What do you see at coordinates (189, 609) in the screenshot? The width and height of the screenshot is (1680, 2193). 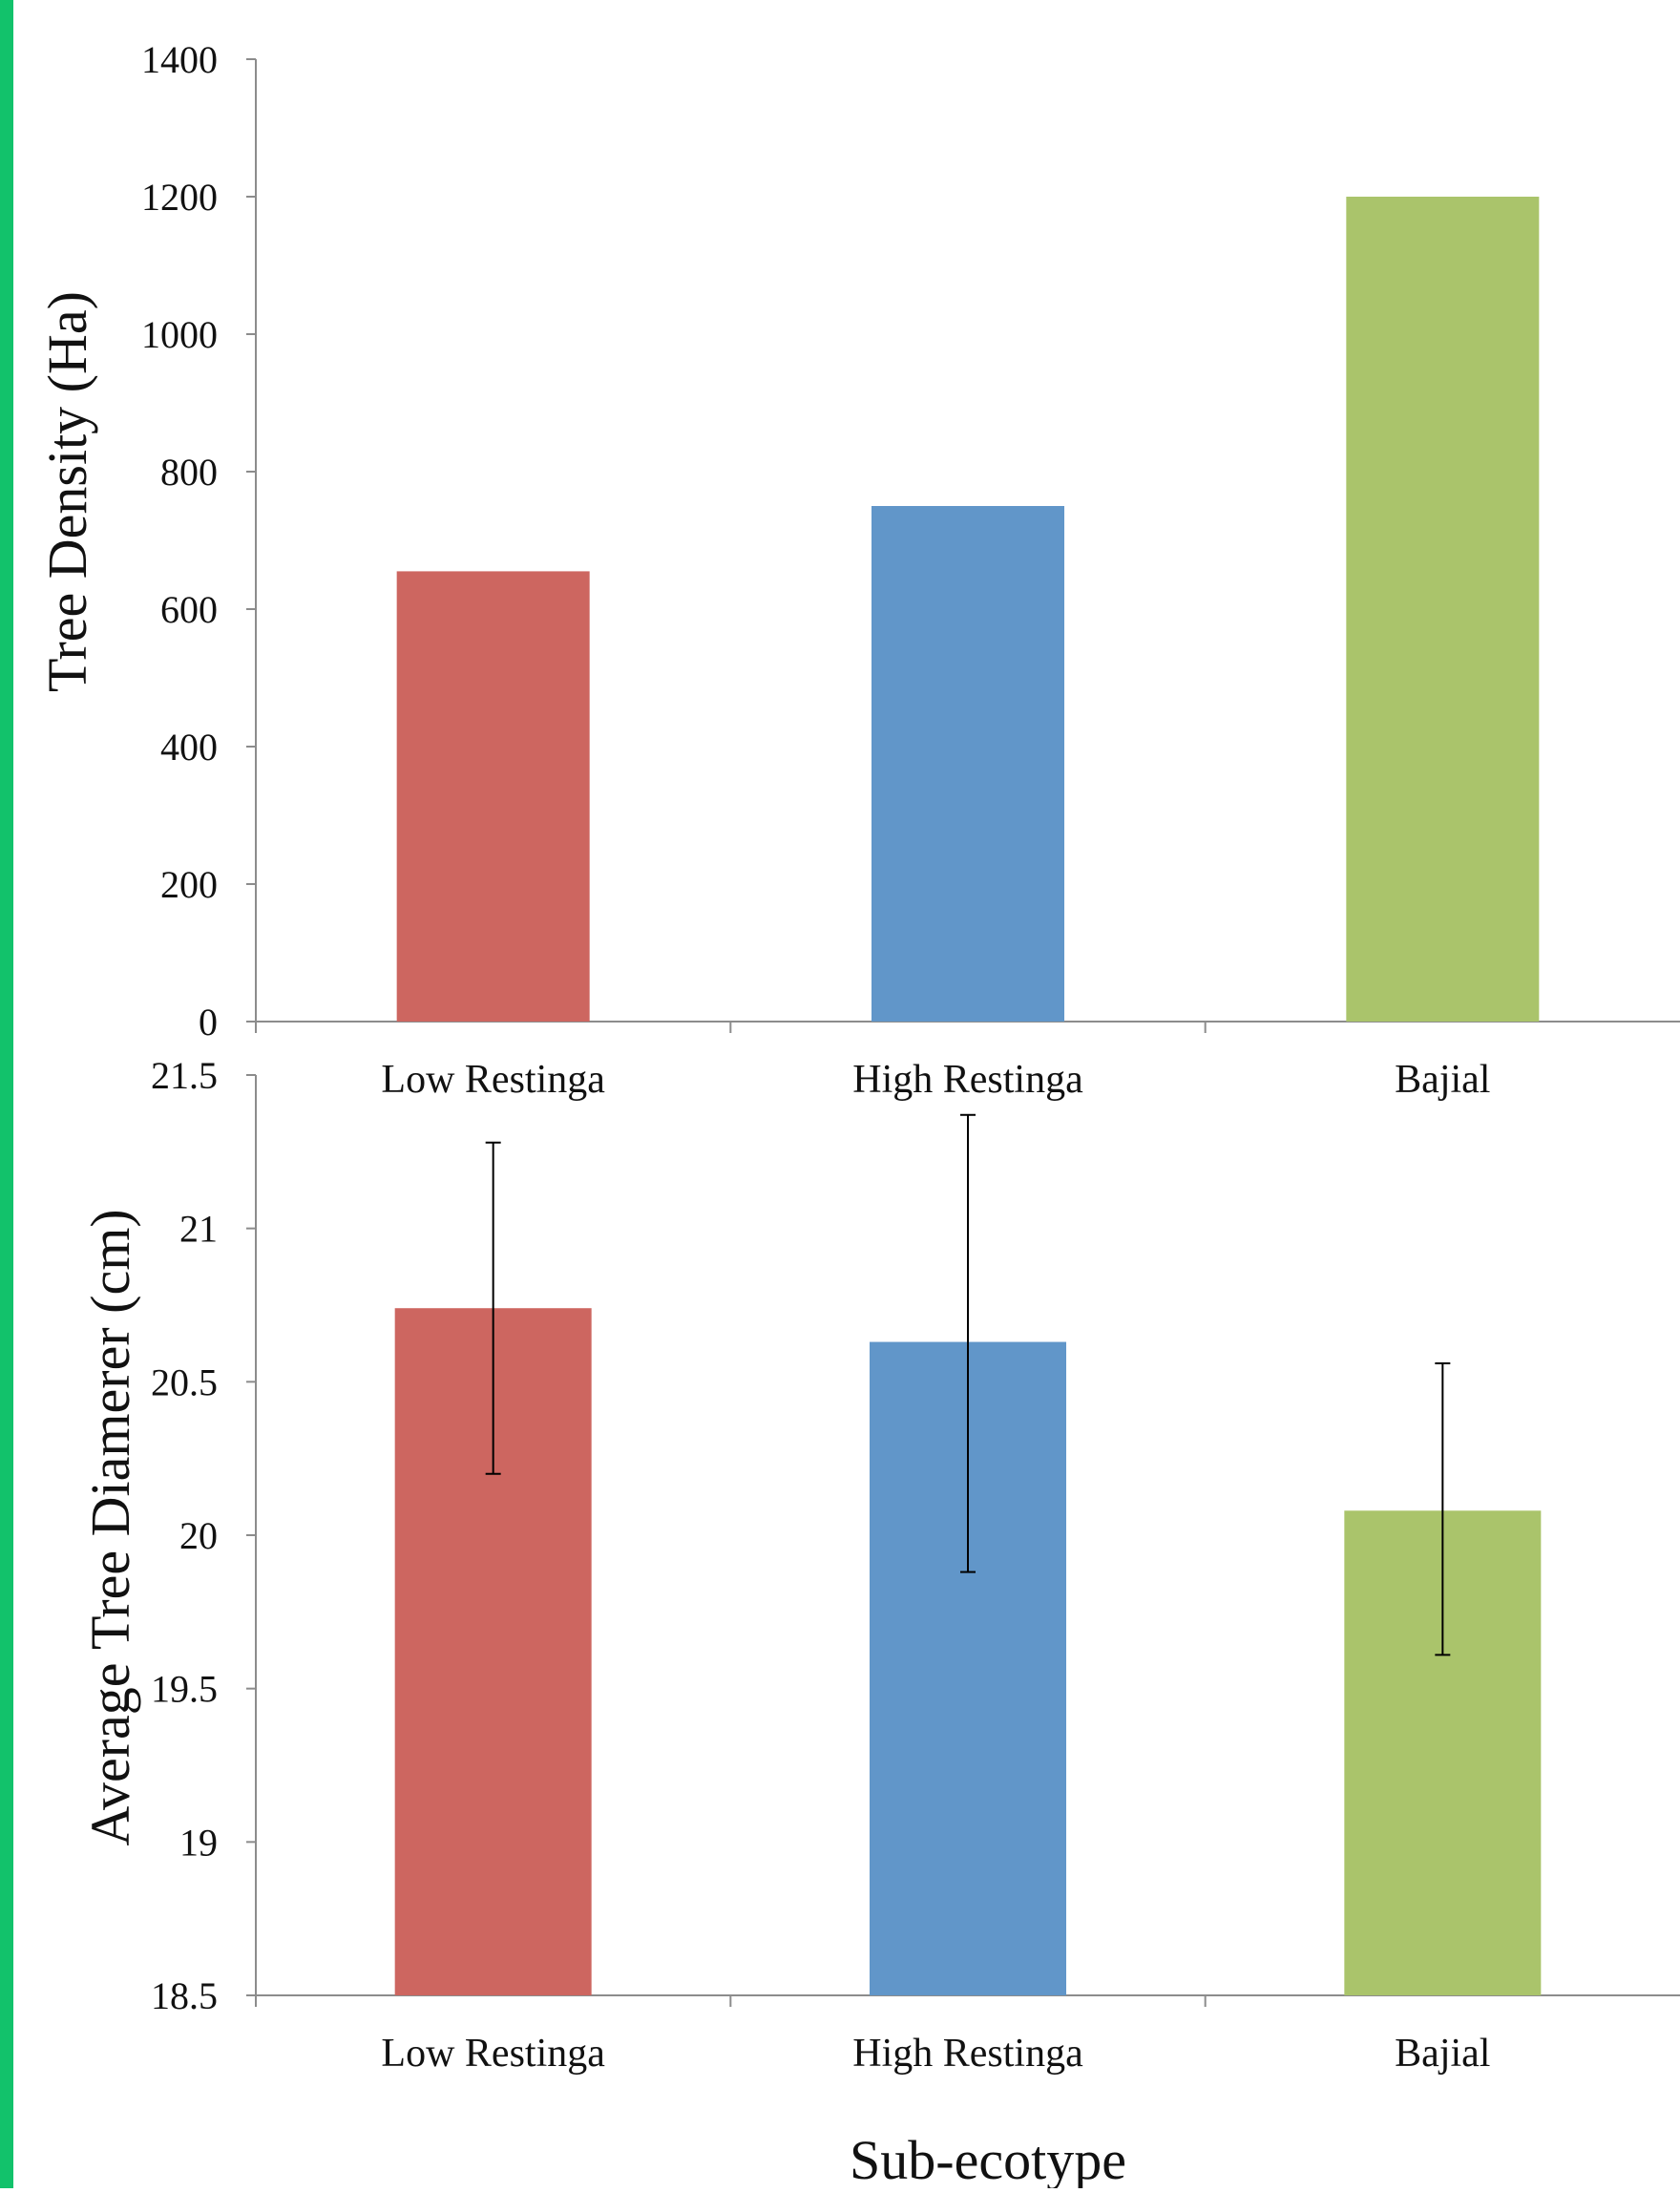 I see `y-tick-label: 600` at bounding box center [189, 609].